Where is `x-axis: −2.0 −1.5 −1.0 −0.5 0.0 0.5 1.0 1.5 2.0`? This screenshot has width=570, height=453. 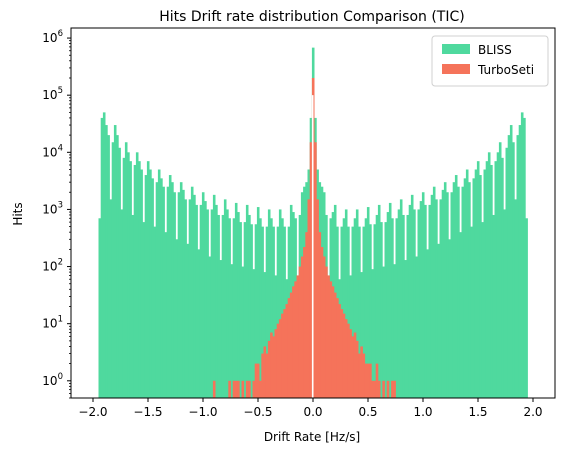
x-axis: −2.0 −1.5 −1.0 −0.5 0.0 0.5 1.0 1.5 2.0 is located at coordinates (310, 408).